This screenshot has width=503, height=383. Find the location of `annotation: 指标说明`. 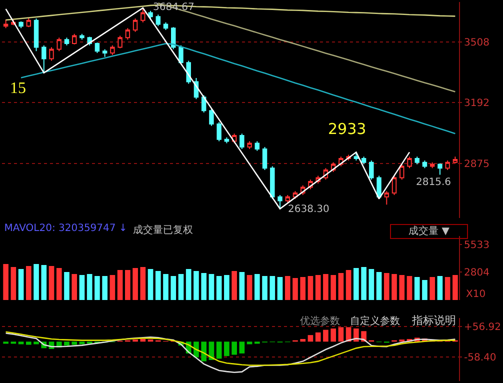

annotation: 指标说明 is located at coordinates (434, 321).